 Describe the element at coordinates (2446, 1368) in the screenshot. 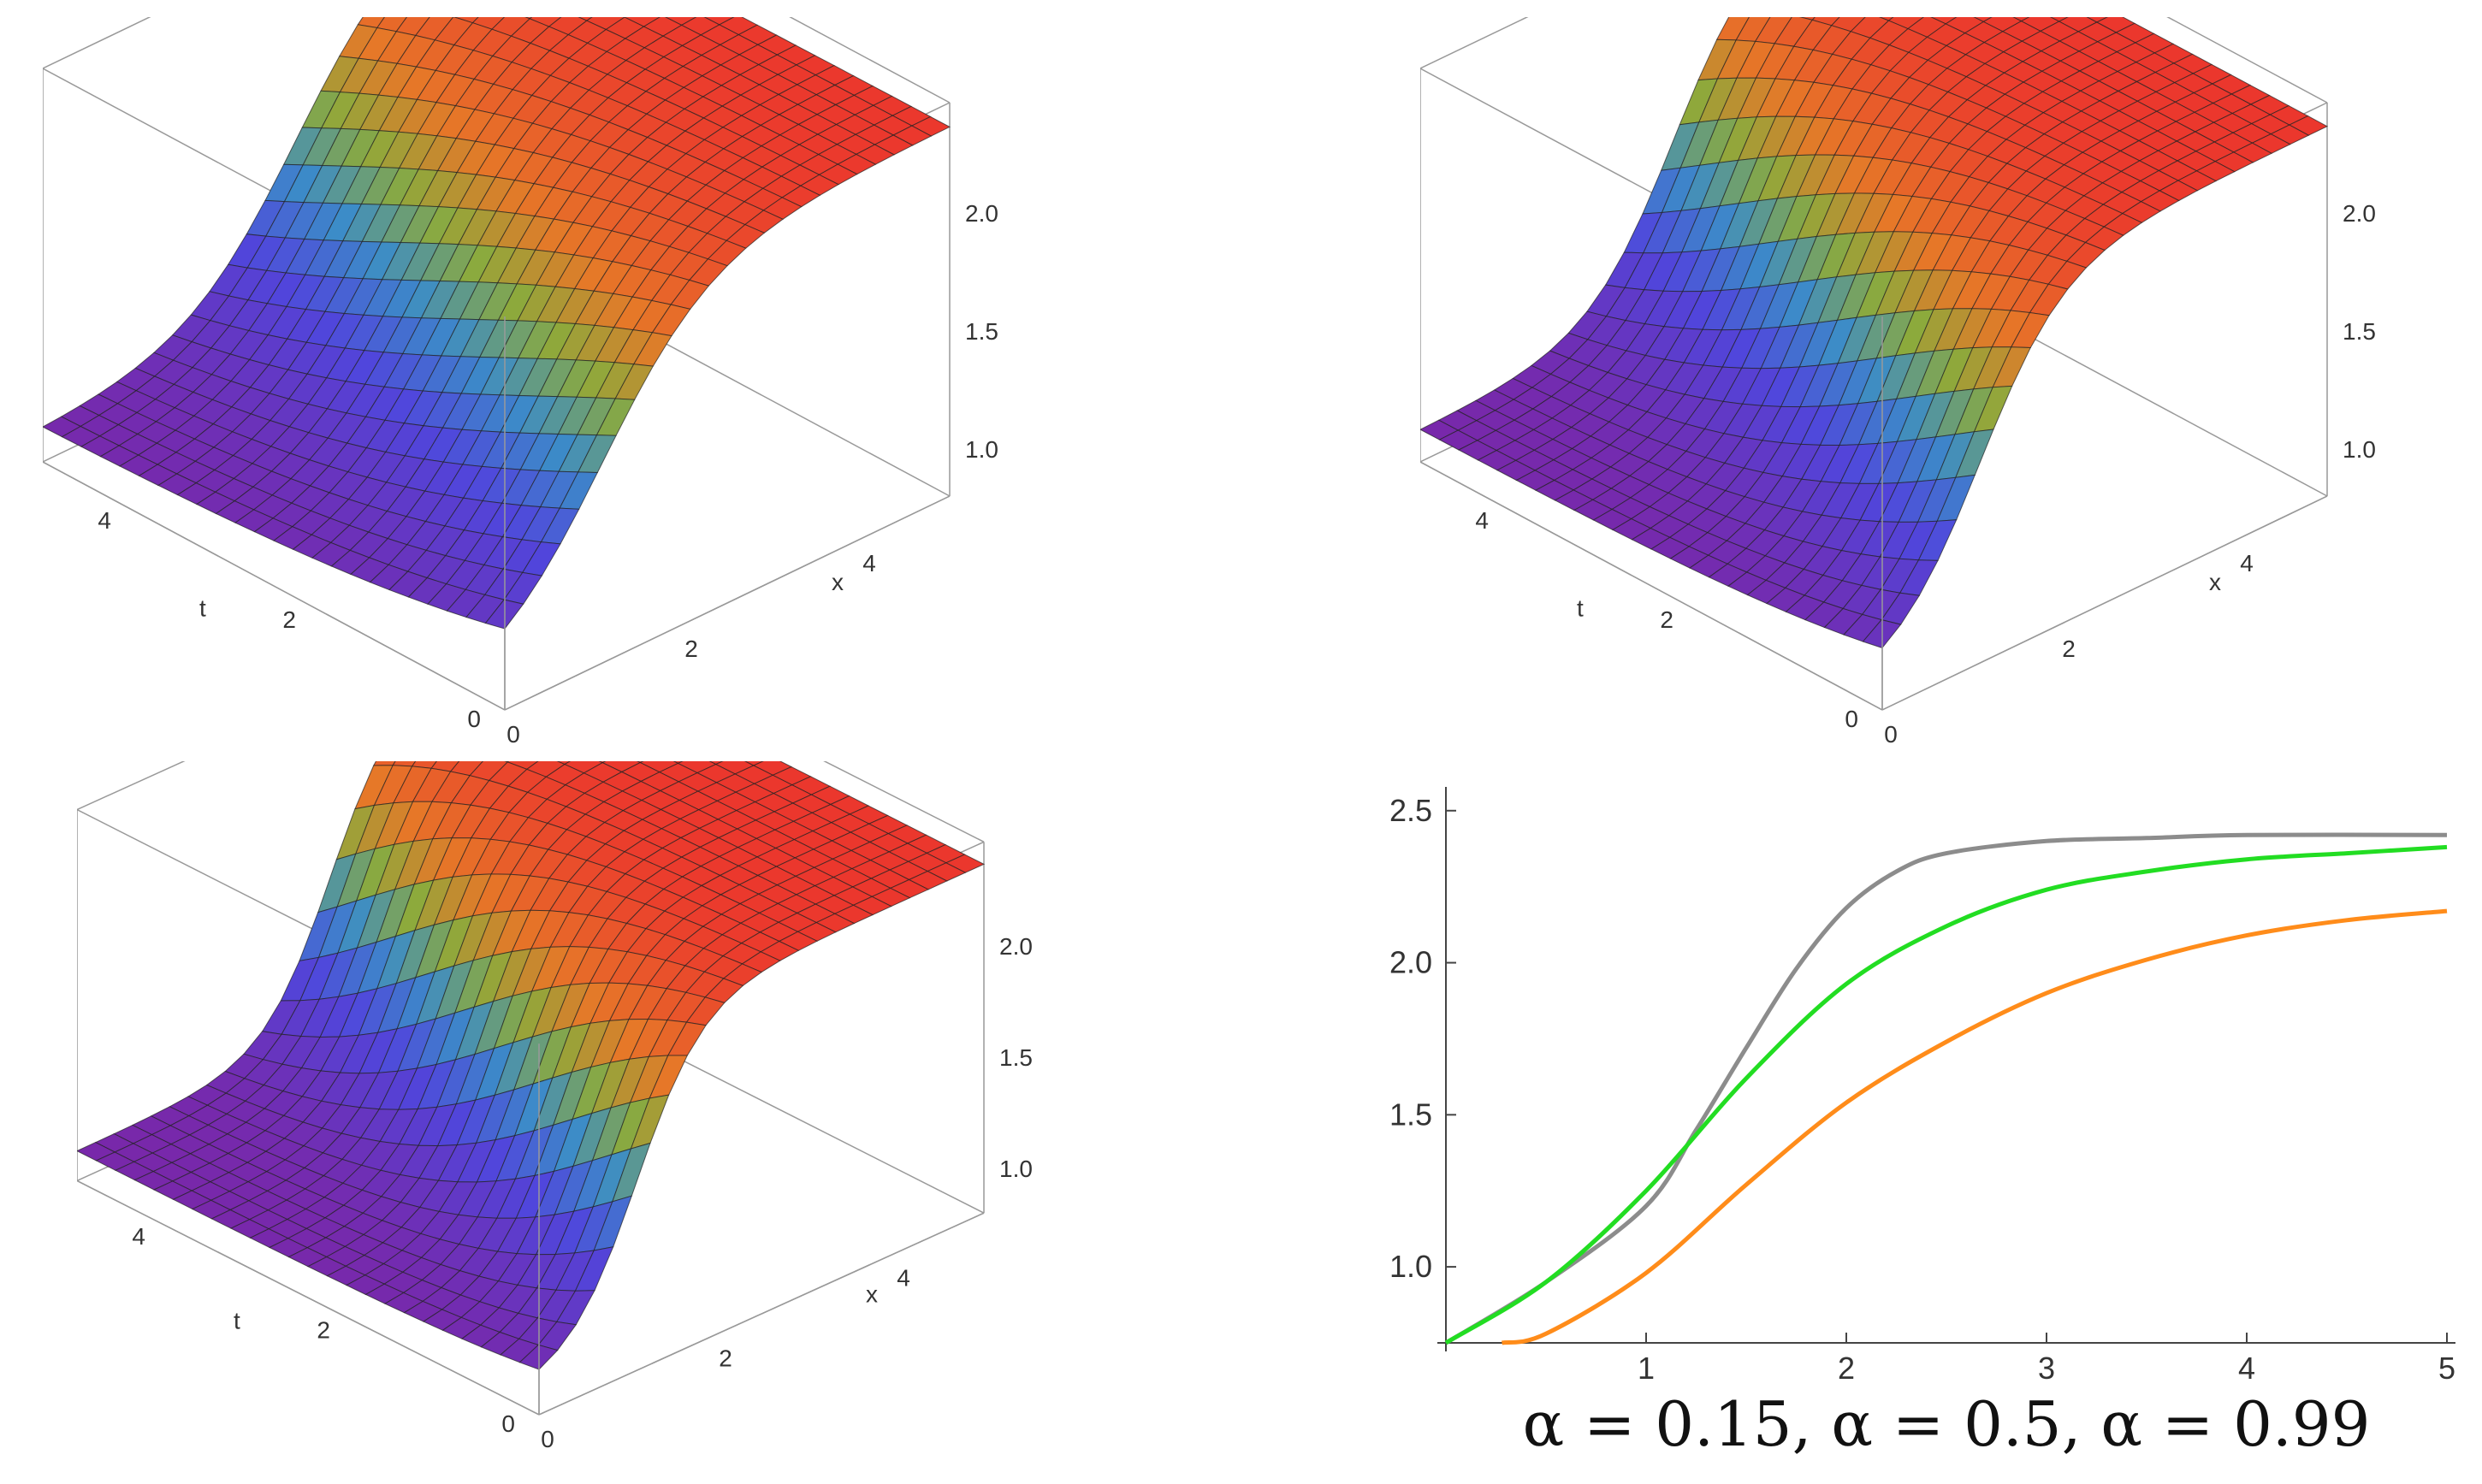

I see `x-tick-label: 5` at that location.